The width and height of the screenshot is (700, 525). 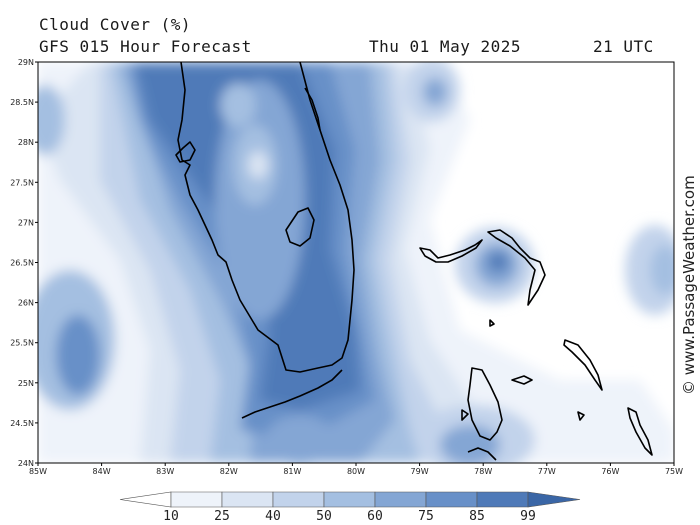 I want to click on lon-tick-label: 85W, so click(x=38, y=471).